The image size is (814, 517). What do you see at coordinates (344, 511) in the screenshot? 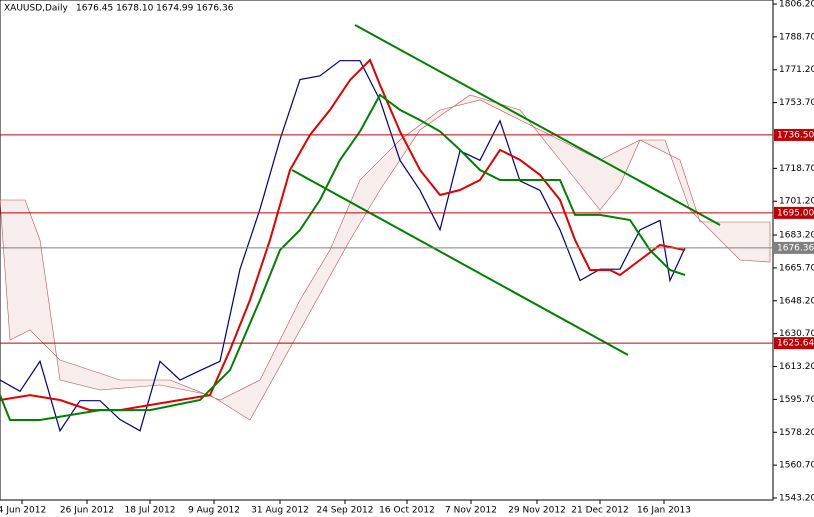
I see `x-tick-label: 24 Sep 2012` at bounding box center [344, 511].